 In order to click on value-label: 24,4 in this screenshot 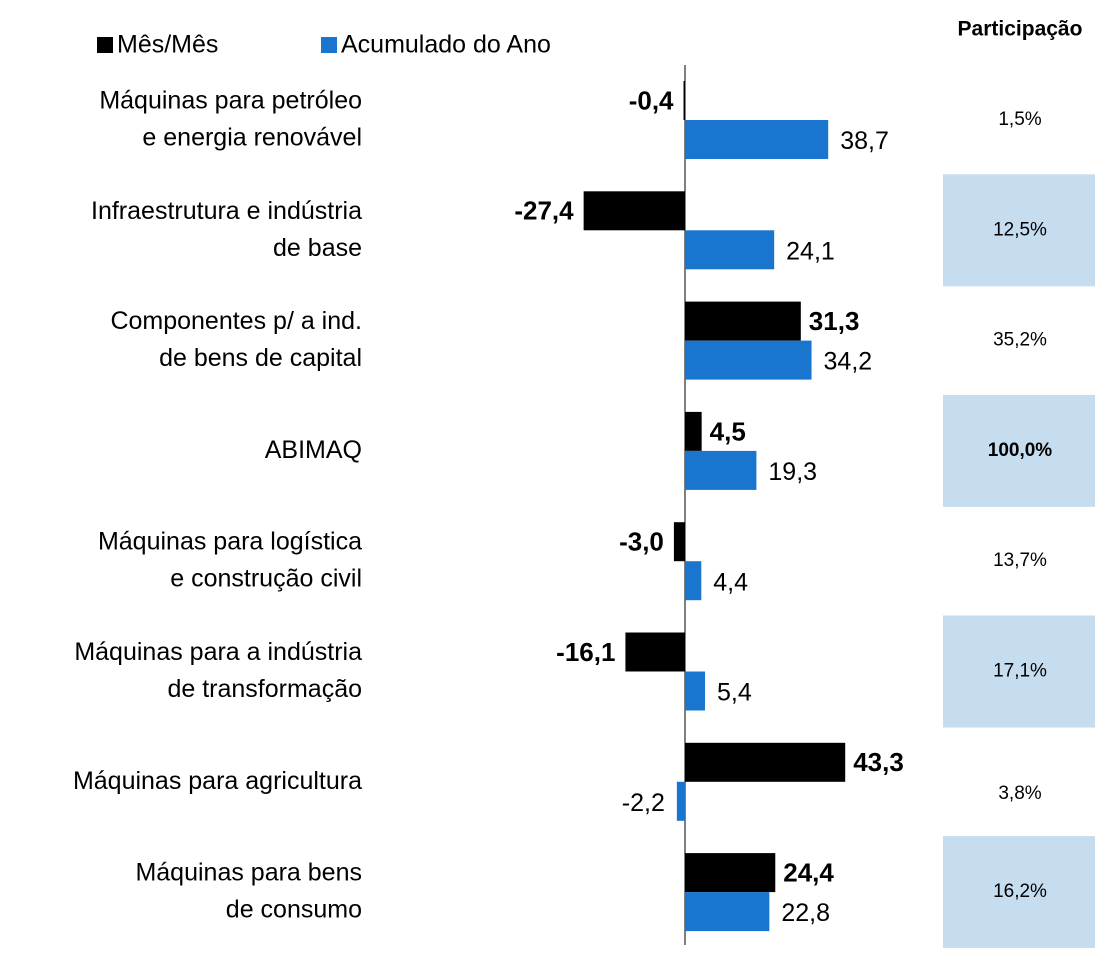, I will do `click(808, 872)`.